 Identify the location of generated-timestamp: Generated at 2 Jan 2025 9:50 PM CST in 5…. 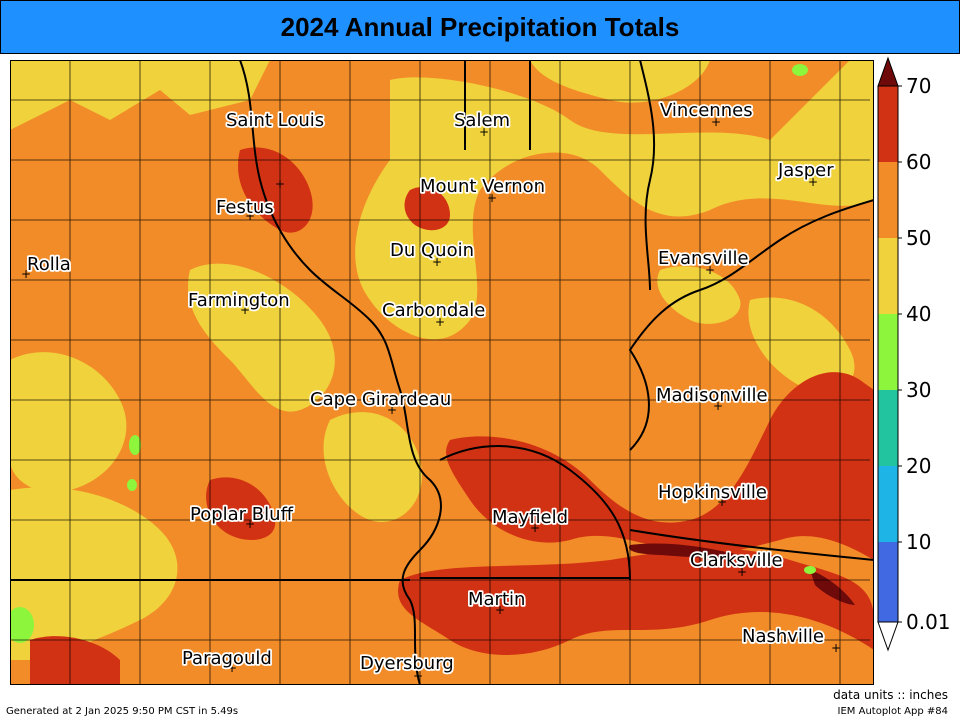
(122, 711).